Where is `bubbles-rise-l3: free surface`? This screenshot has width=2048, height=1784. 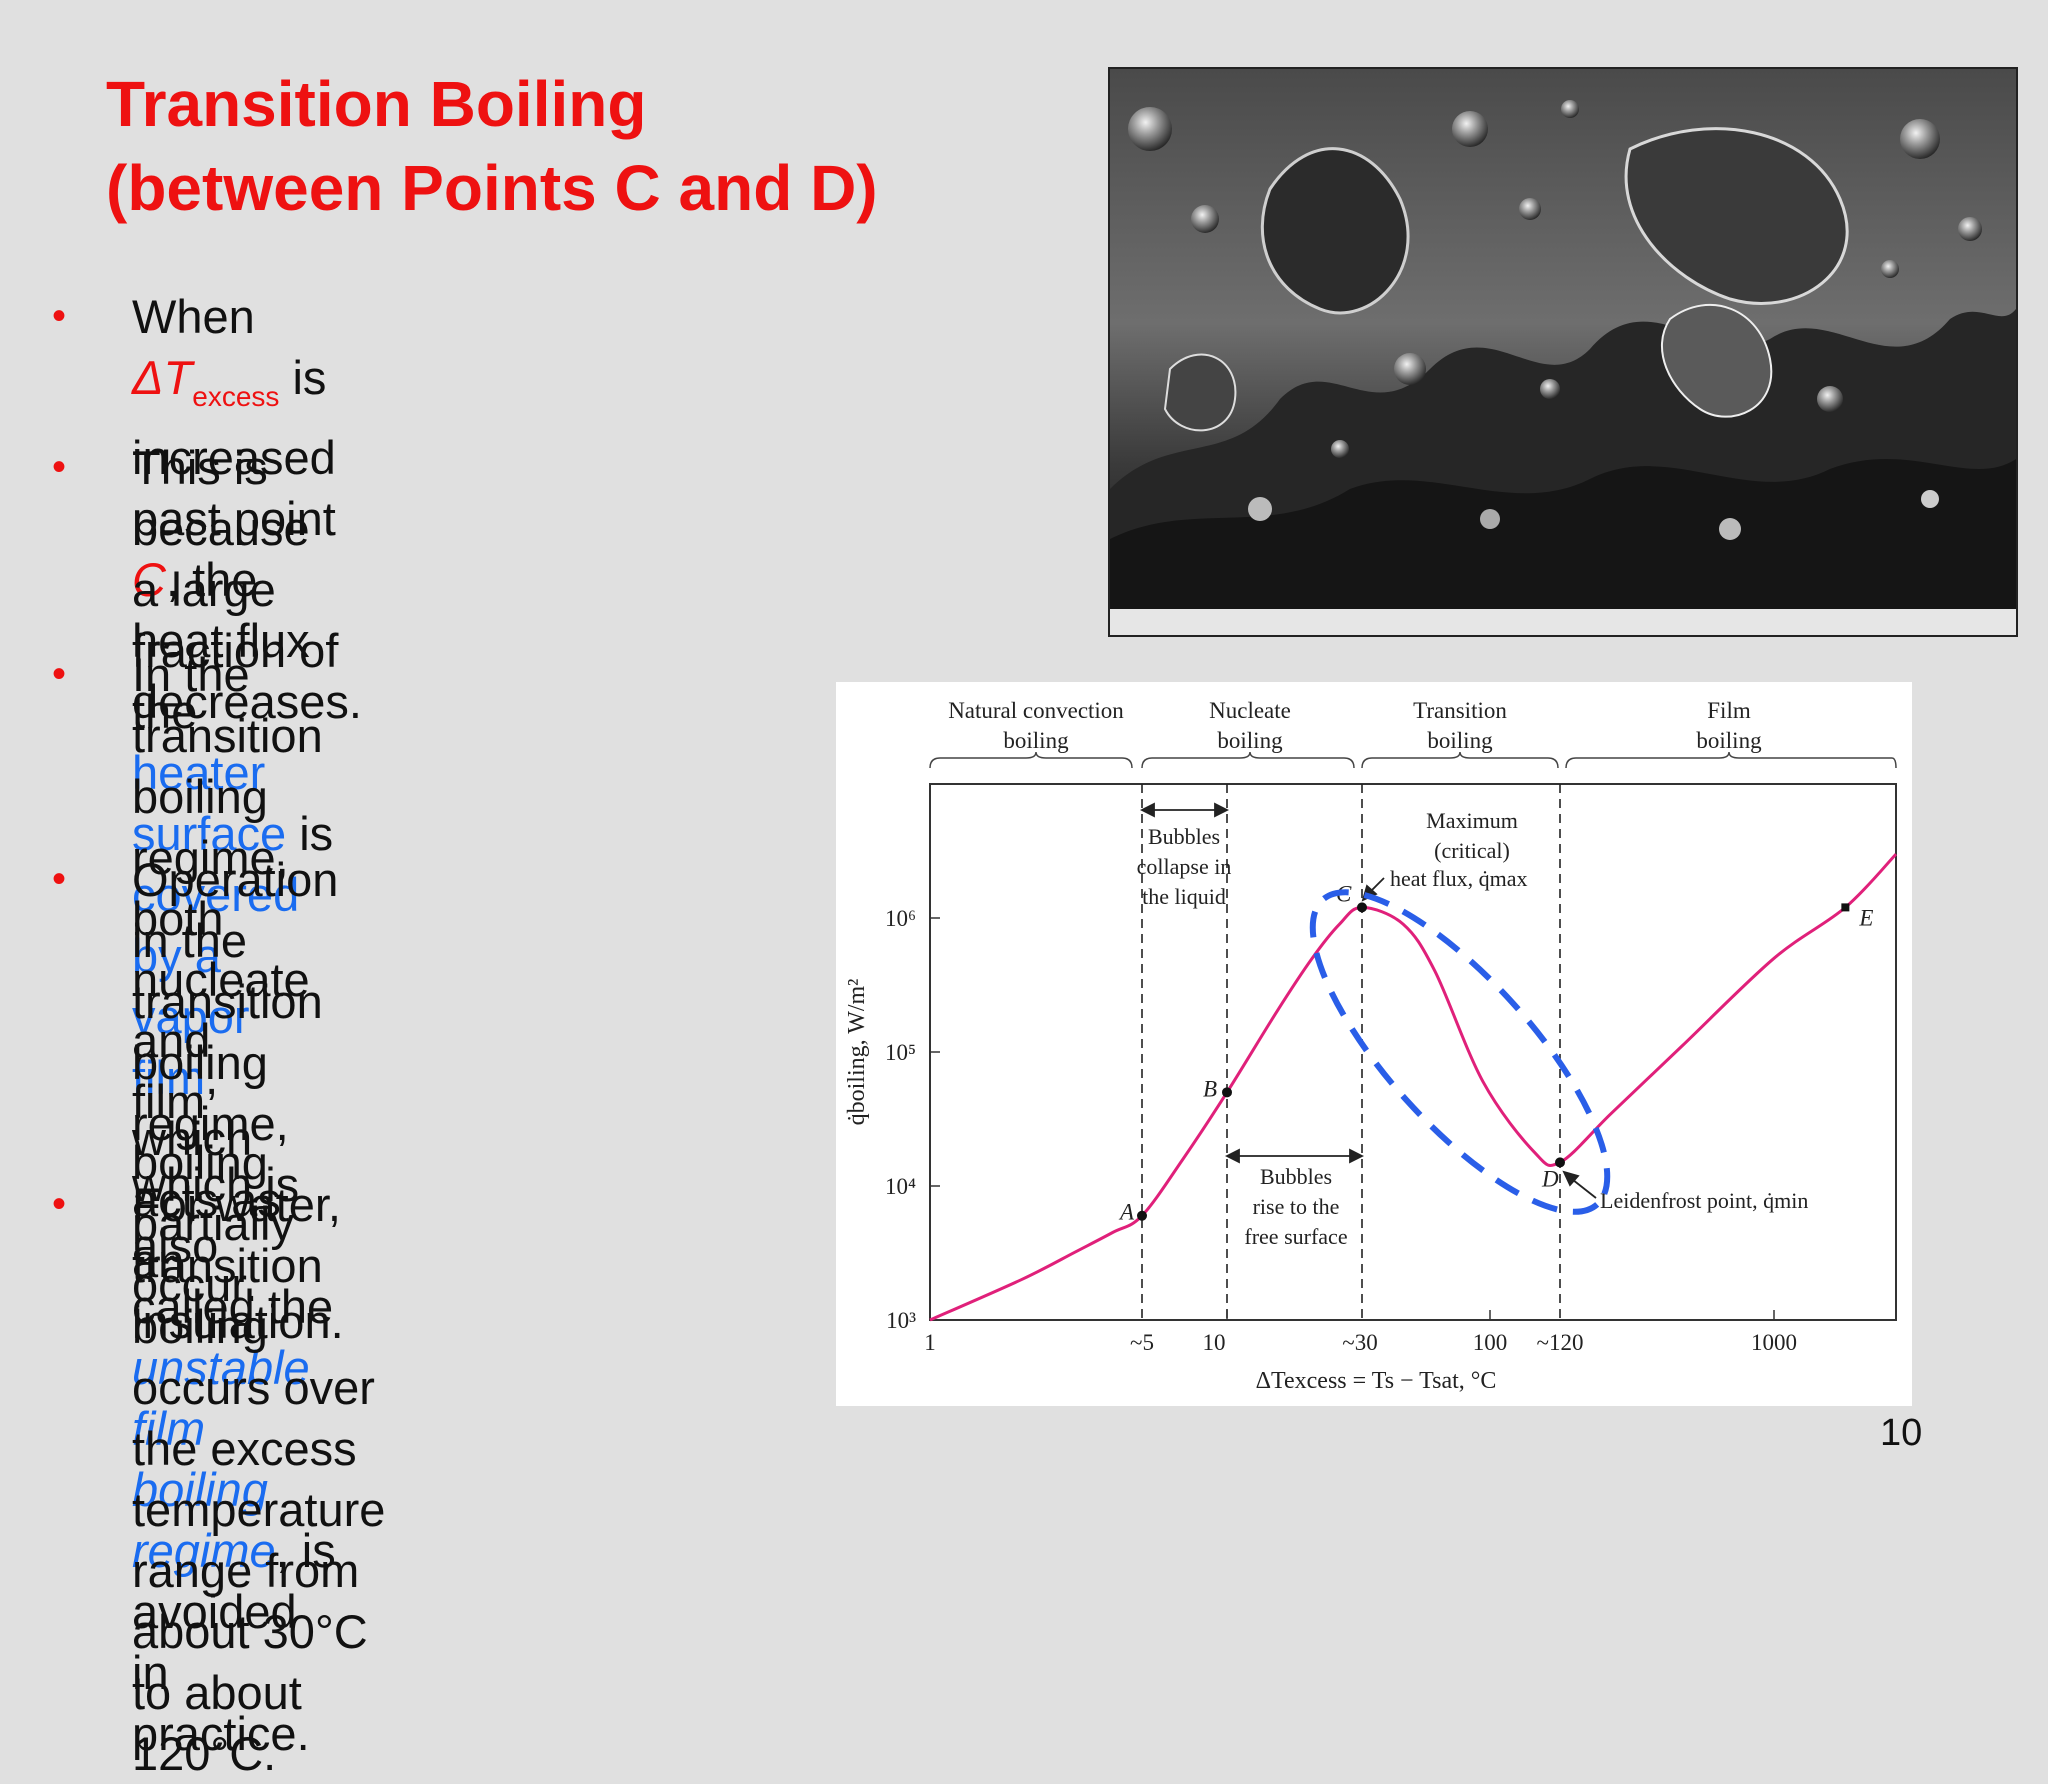
bubbles-rise-l3: free surface is located at coordinates (1295, 1236).